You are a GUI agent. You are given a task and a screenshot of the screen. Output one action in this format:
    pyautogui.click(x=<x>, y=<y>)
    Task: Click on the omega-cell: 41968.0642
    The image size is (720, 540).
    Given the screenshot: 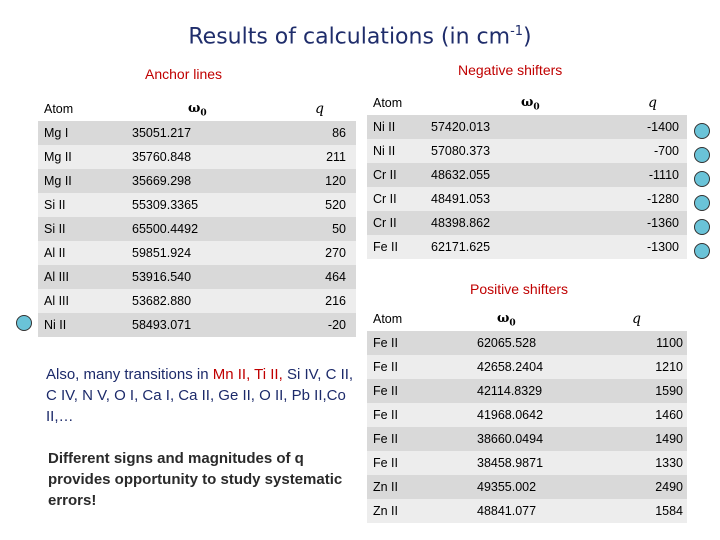 What is the action you would take?
    pyautogui.click(x=510, y=415)
    